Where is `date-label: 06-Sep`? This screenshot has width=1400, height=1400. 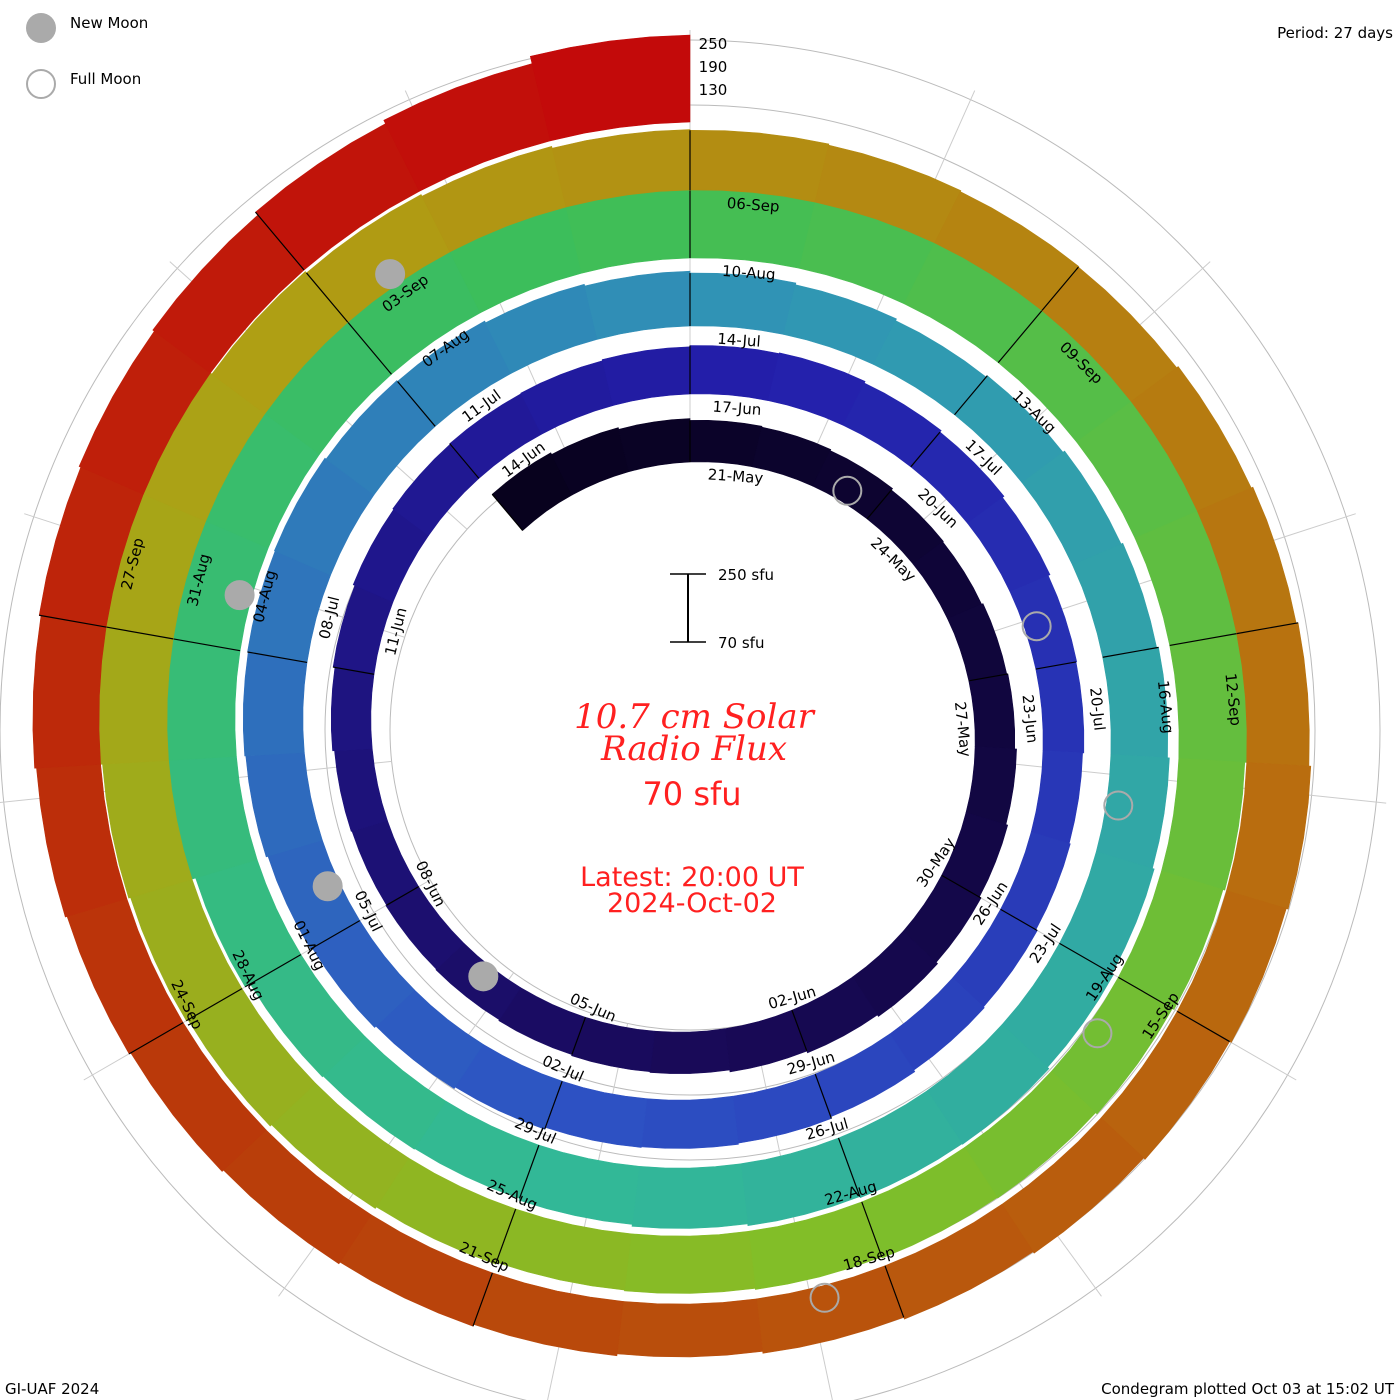
date-label: 06-Sep is located at coordinates (753, 205).